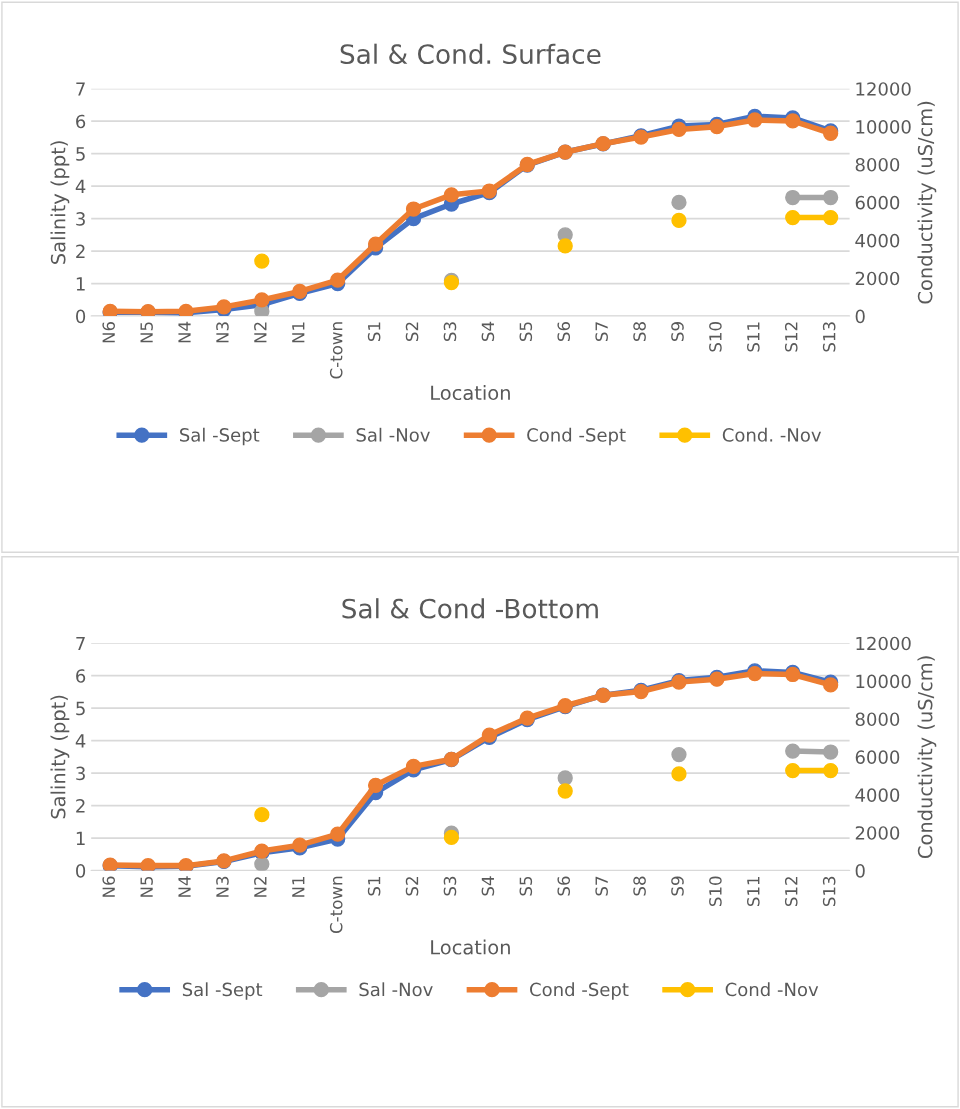 The width and height of the screenshot is (960, 1109). I want to click on y-tick-label: 3, so click(80, 773).